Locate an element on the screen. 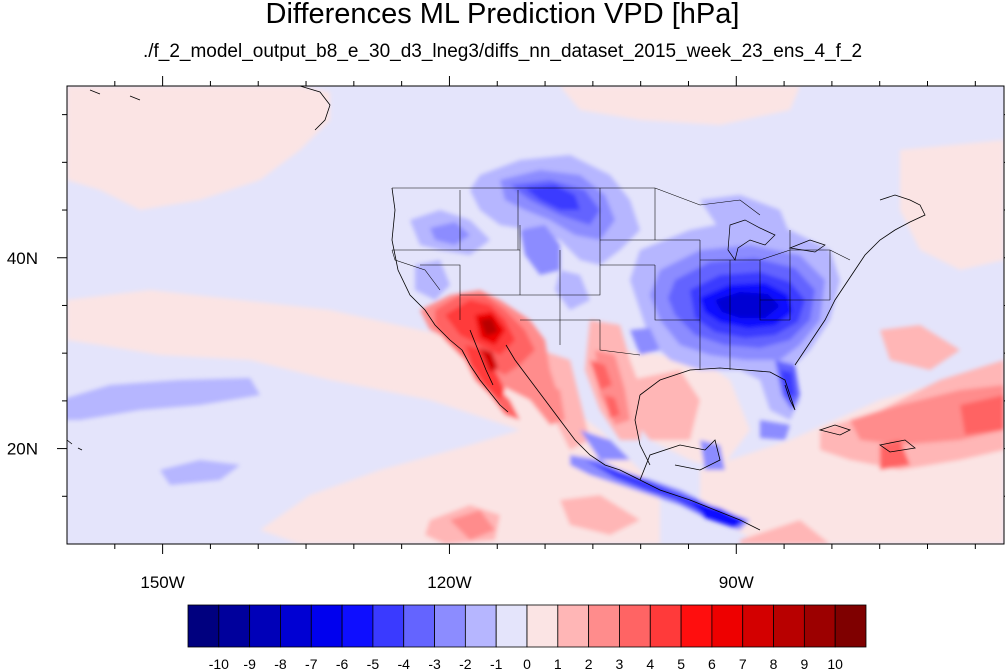  colorbar-label: 2 is located at coordinates (589, 664).